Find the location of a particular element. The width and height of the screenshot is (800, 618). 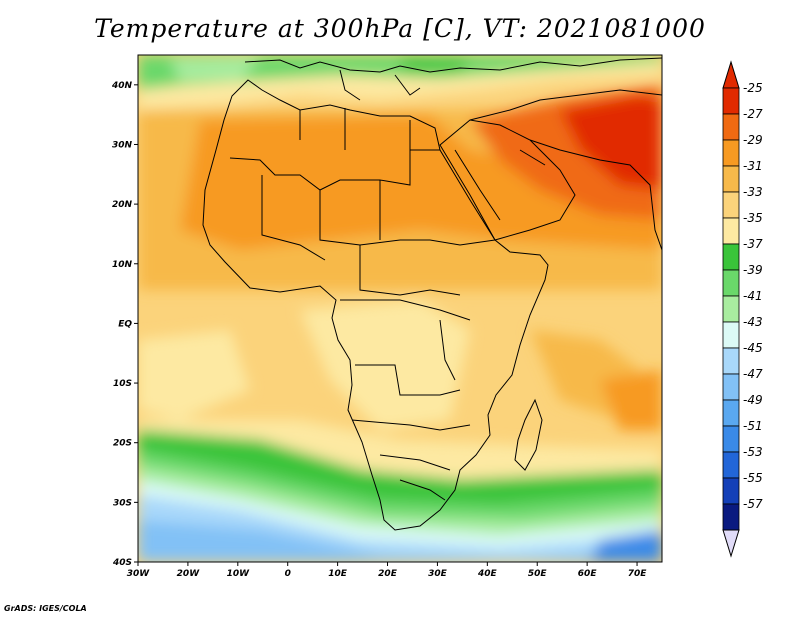

x-tick-label: 20E is located at coordinates (388, 574).